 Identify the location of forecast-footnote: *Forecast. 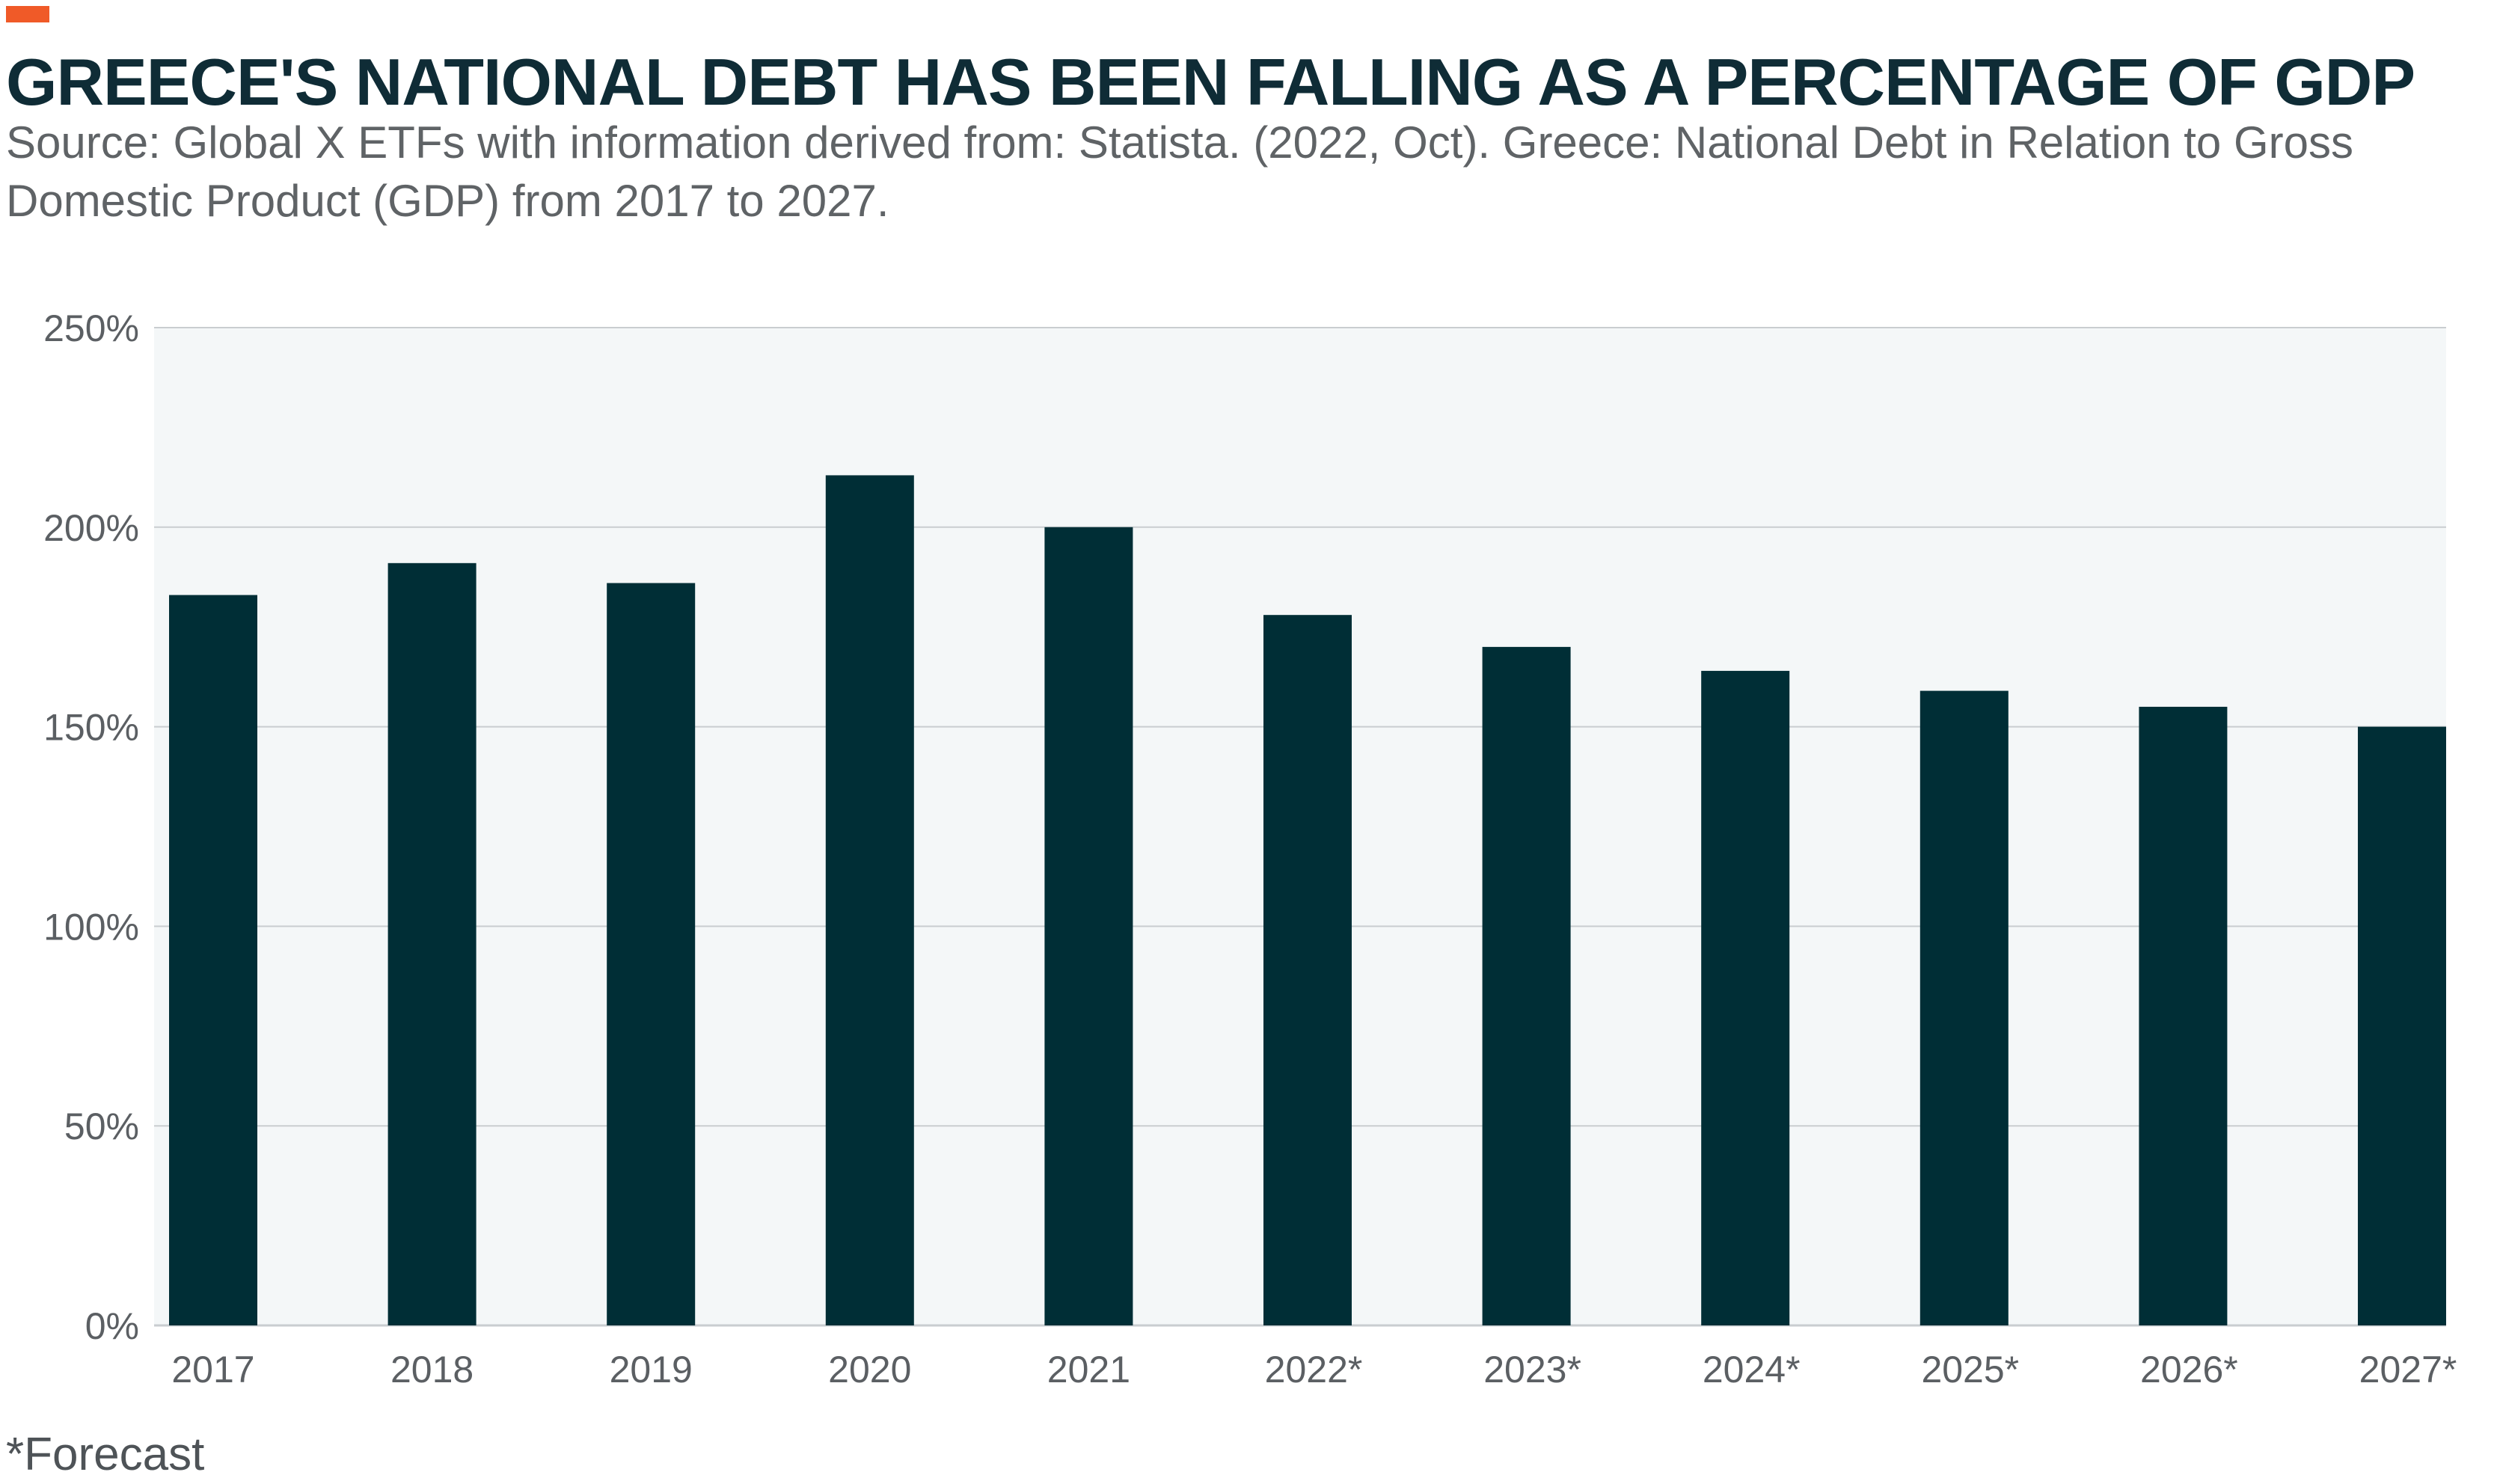
(105, 1454).